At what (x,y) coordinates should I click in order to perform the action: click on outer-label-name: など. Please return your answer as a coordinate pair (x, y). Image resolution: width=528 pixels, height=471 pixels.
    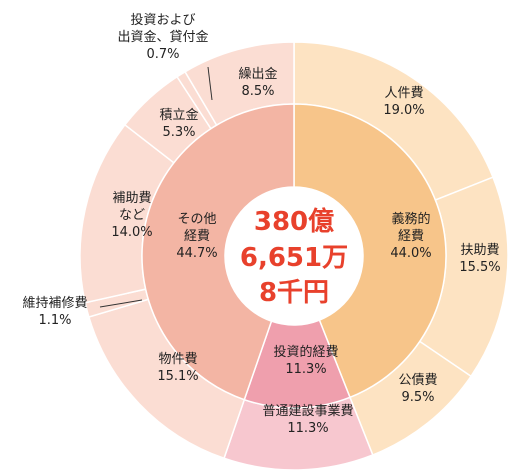
    Looking at the image, I should click on (132, 215).